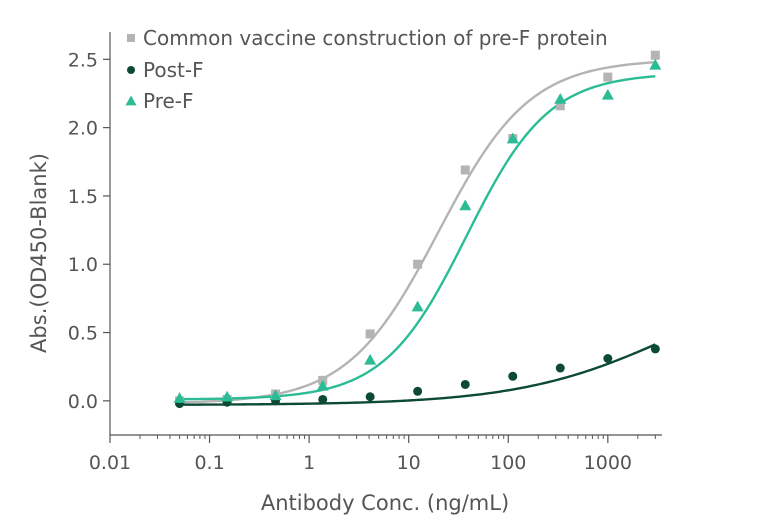  I want to click on y-tick-label: 1.5, so click(83, 197).